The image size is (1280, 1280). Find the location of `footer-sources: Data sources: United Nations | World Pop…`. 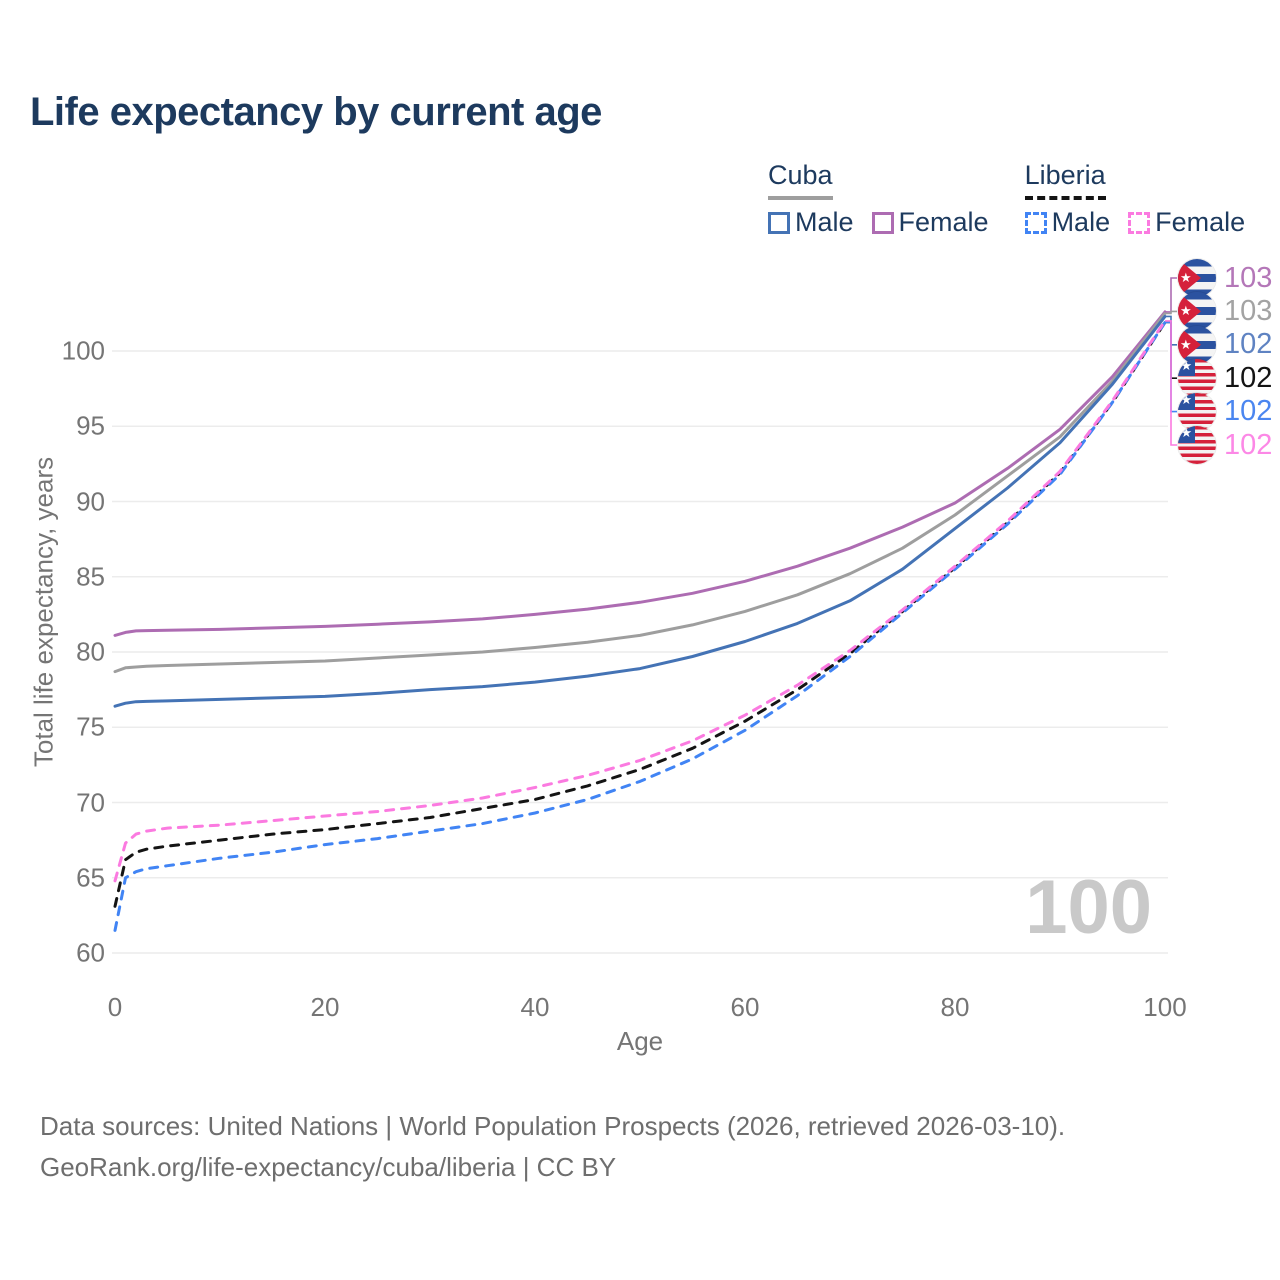

footer-sources: Data sources: United Nations | World Pop… is located at coordinates (553, 1126).